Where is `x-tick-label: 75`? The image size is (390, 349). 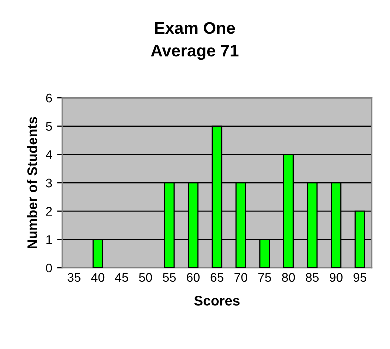 x-tick-label: 75 is located at coordinates (265, 277).